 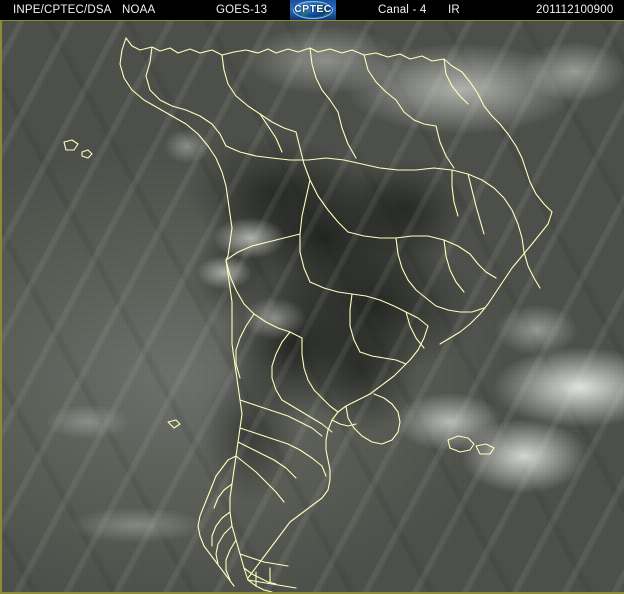 I want to click on satellite-label: GOES-13, so click(x=242, y=10).